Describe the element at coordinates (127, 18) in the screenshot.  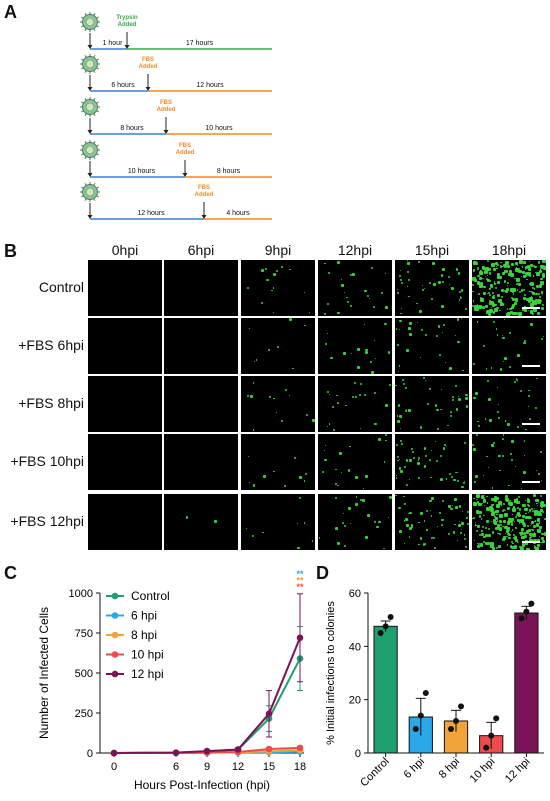
I see `added-label: Trypsin` at that location.